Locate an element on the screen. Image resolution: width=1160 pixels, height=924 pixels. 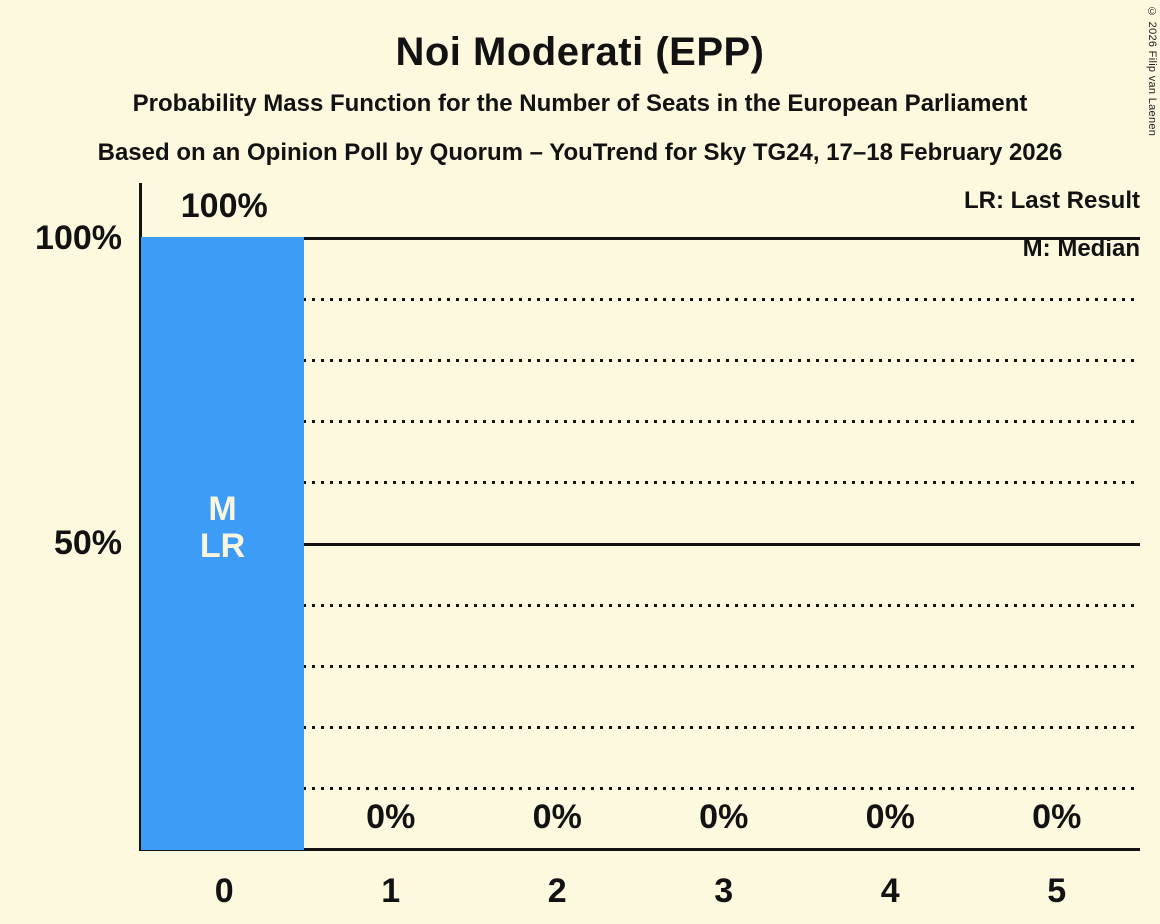
bar-value-label-3: 0% is located at coordinates (724, 817).